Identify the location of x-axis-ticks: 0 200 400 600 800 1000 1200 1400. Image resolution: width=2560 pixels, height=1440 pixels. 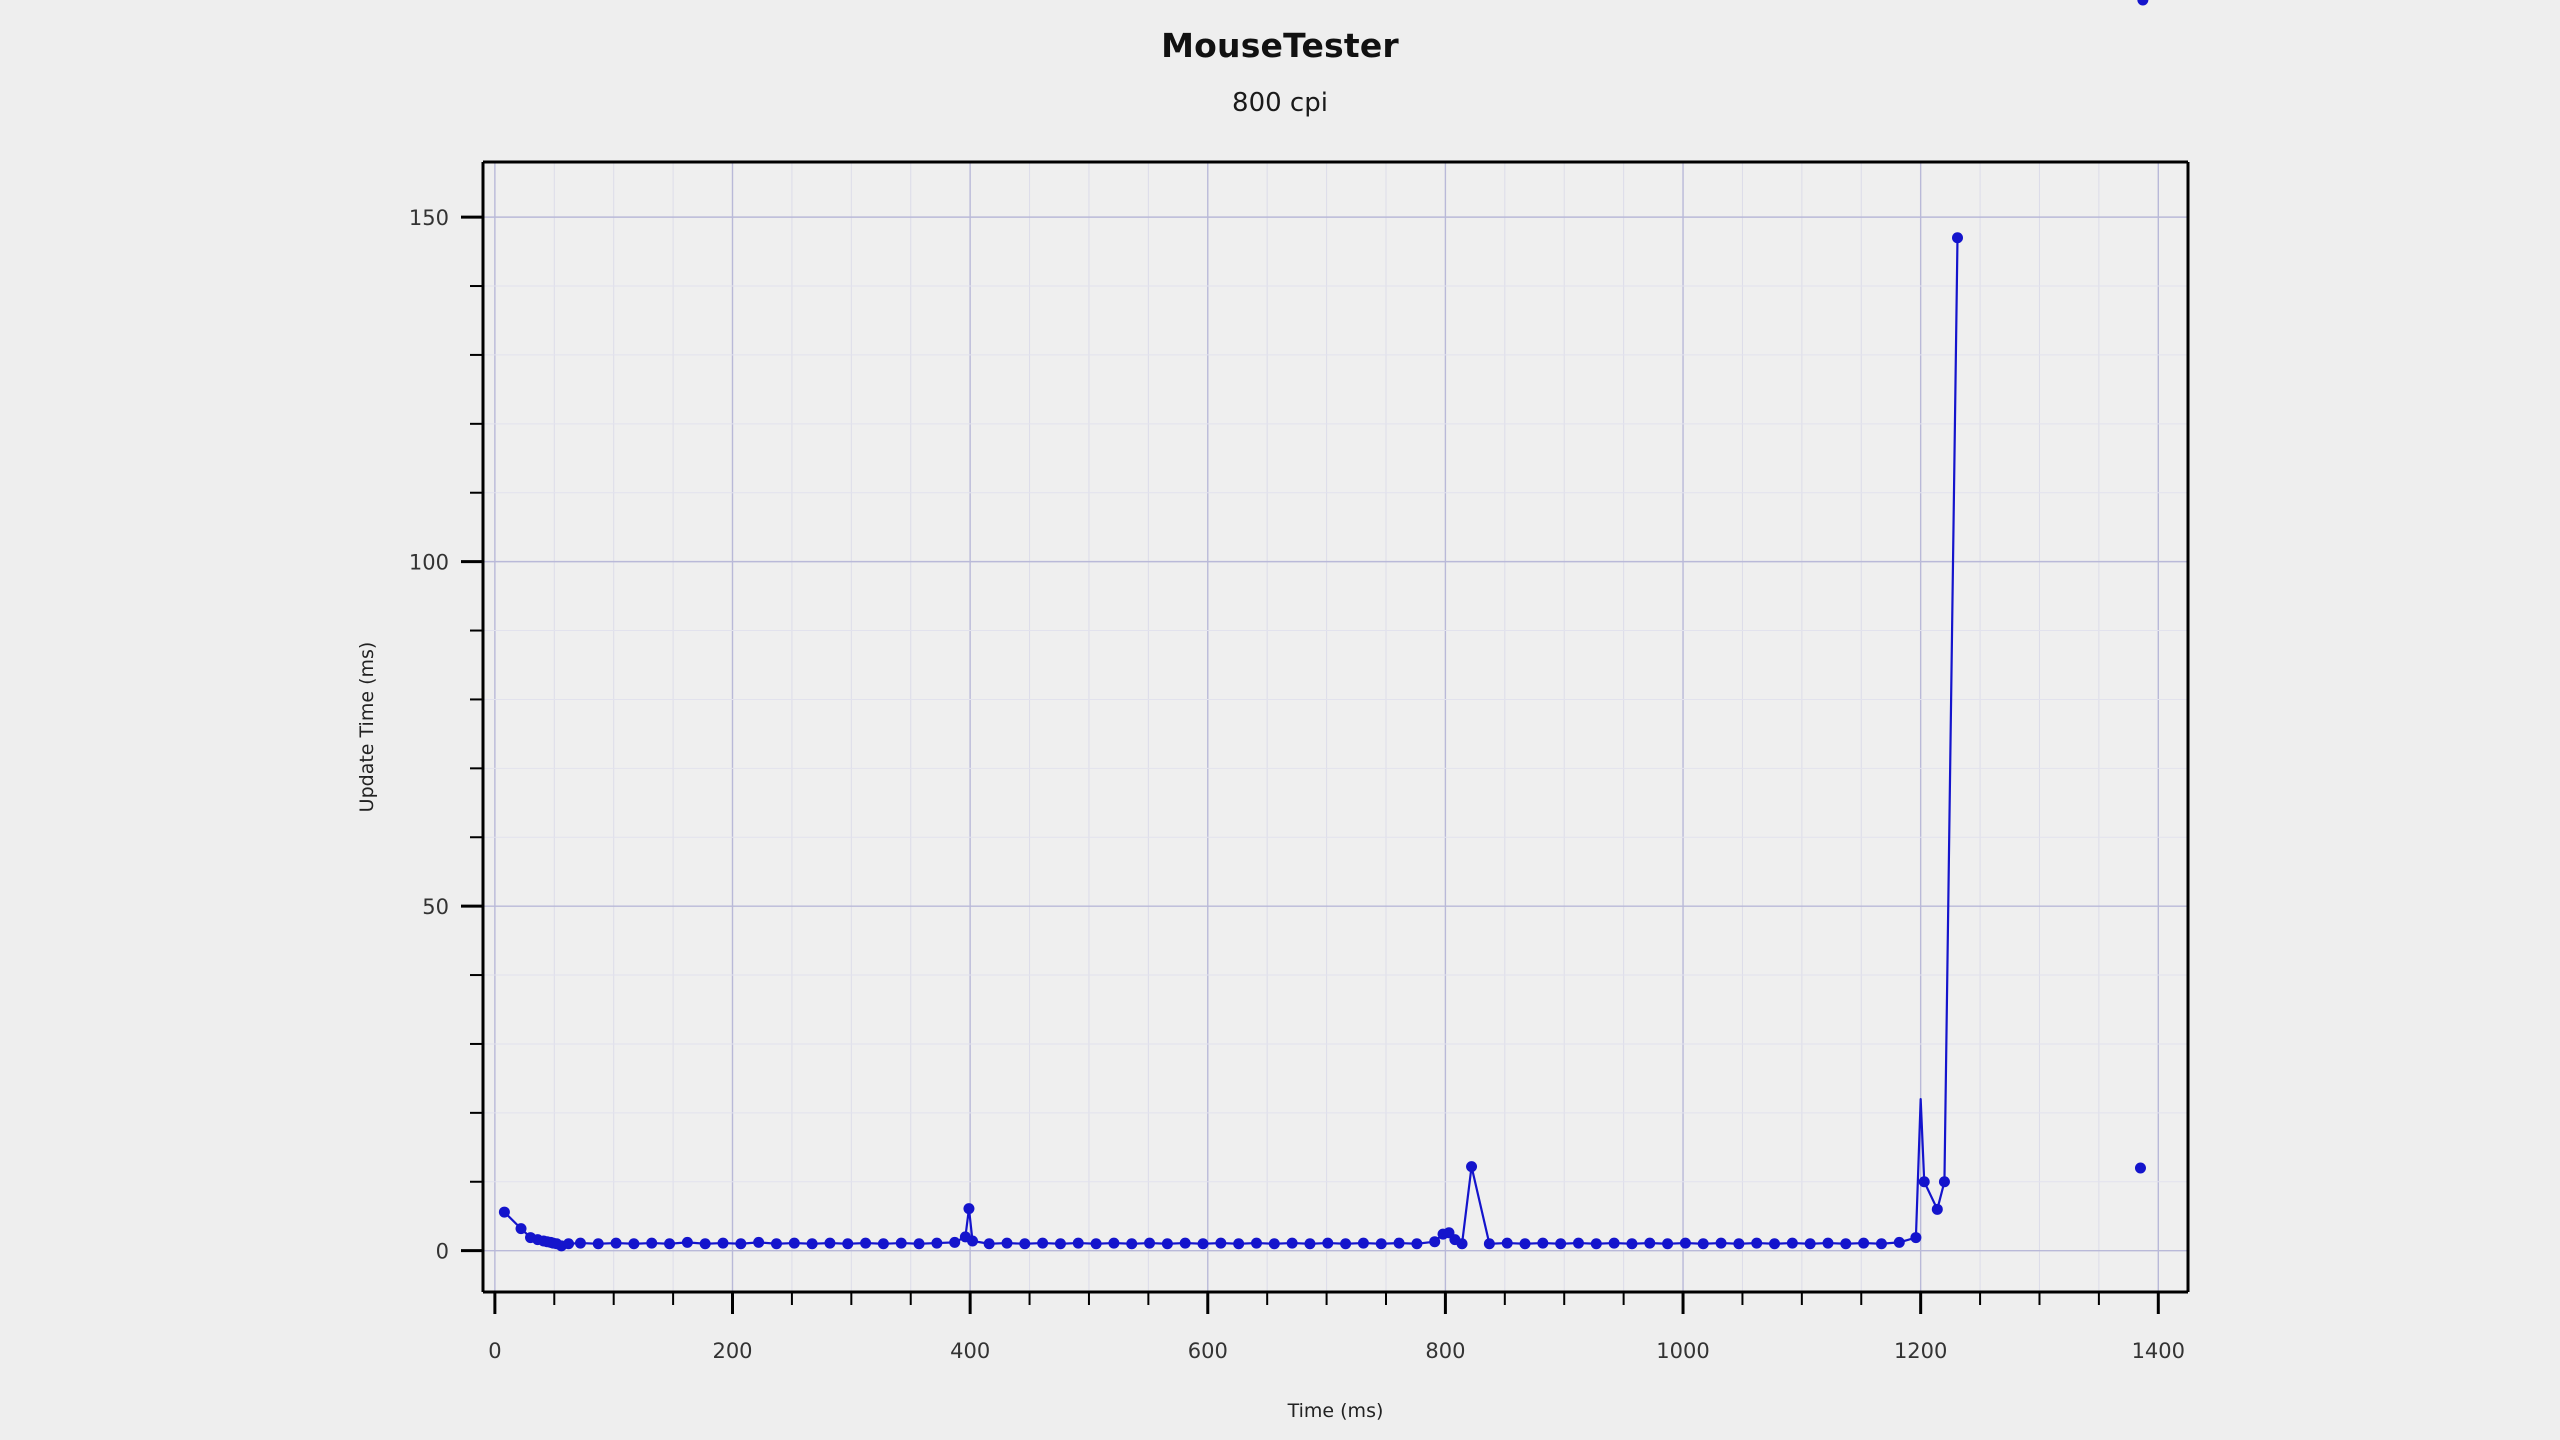
(1336, 1327).